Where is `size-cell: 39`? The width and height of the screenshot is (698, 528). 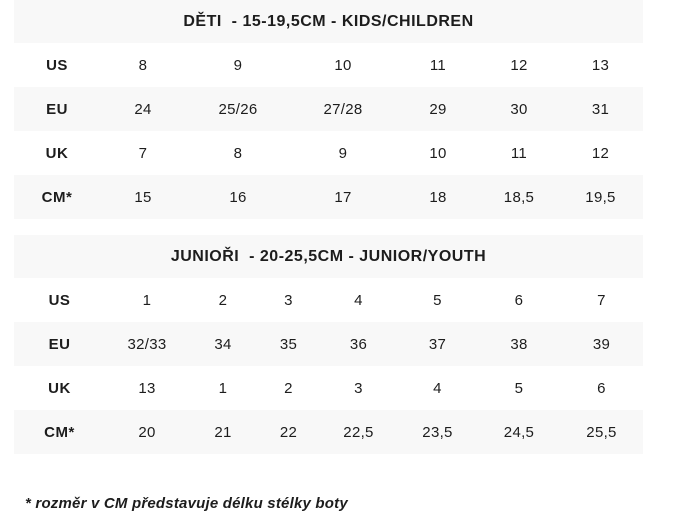
size-cell: 39 is located at coordinates (601, 344).